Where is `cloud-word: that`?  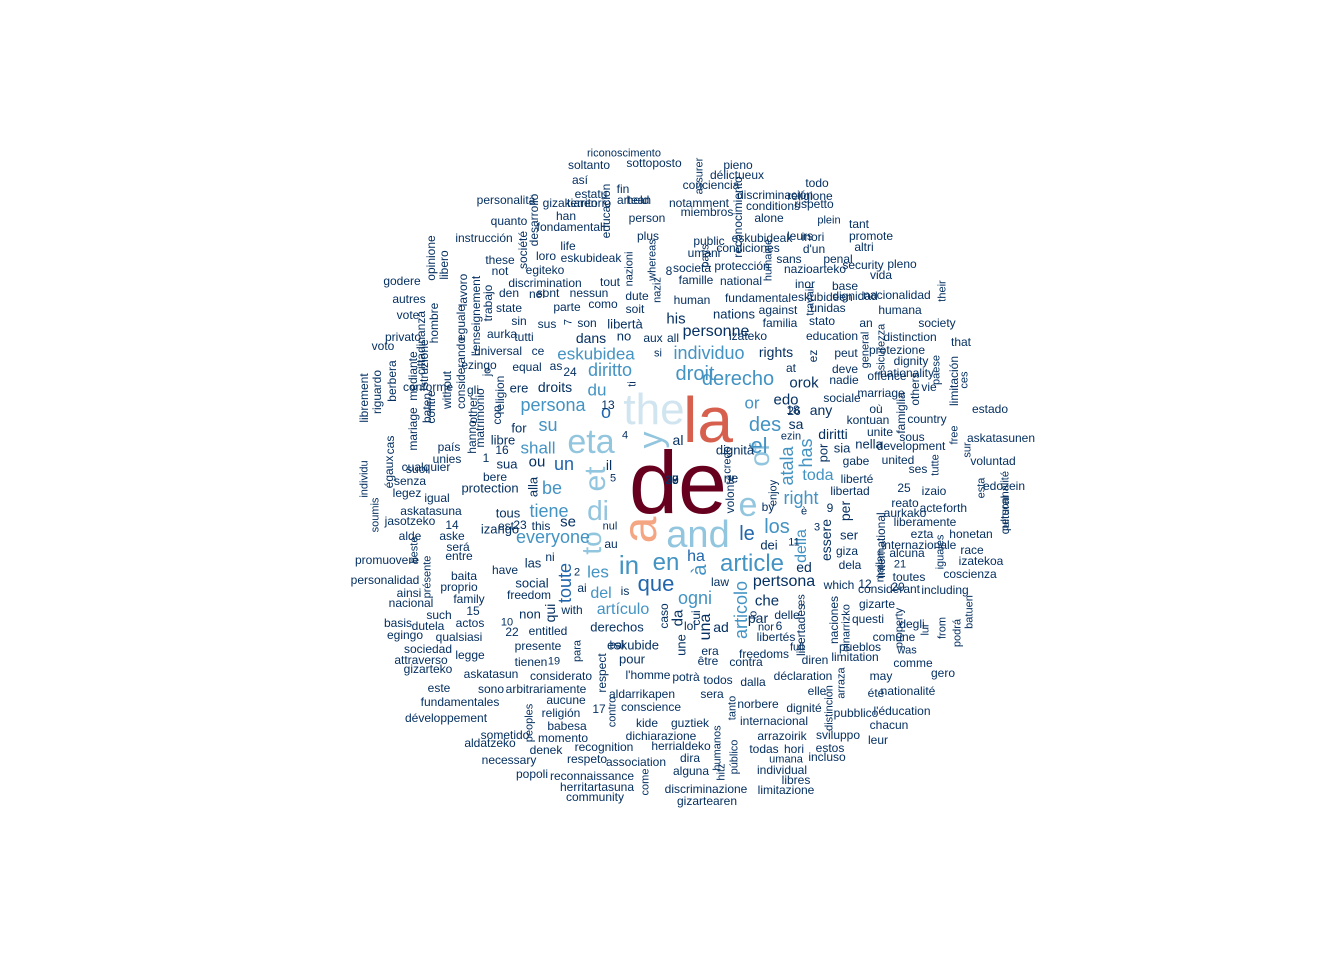
cloud-word: that is located at coordinates (961, 342).